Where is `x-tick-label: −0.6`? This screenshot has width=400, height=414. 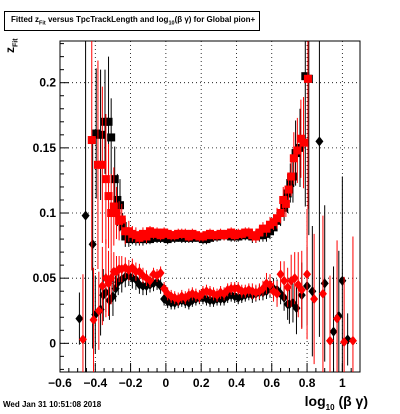 x-tick-label: −0.6 is located at coordinates (60, 383).